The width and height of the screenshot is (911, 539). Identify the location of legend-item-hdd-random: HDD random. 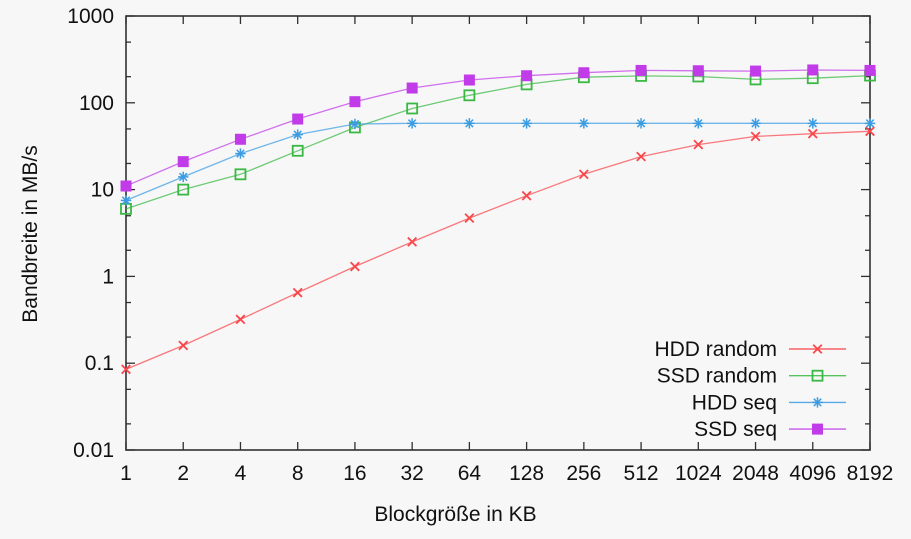
(750, 349).